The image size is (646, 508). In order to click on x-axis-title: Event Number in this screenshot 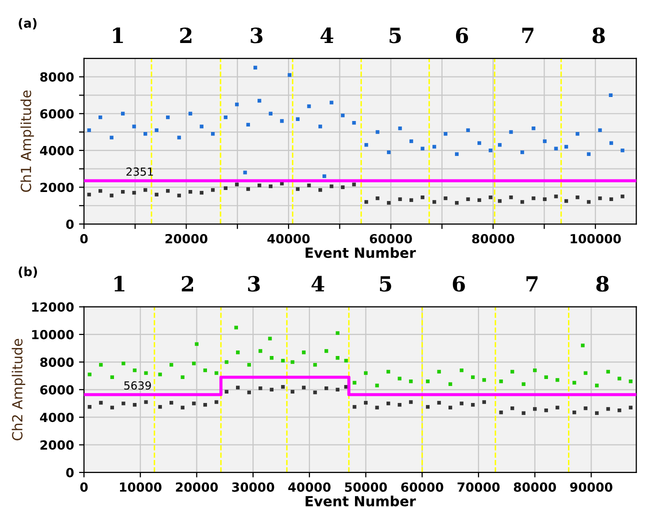, I will do `click(361, 252)`.